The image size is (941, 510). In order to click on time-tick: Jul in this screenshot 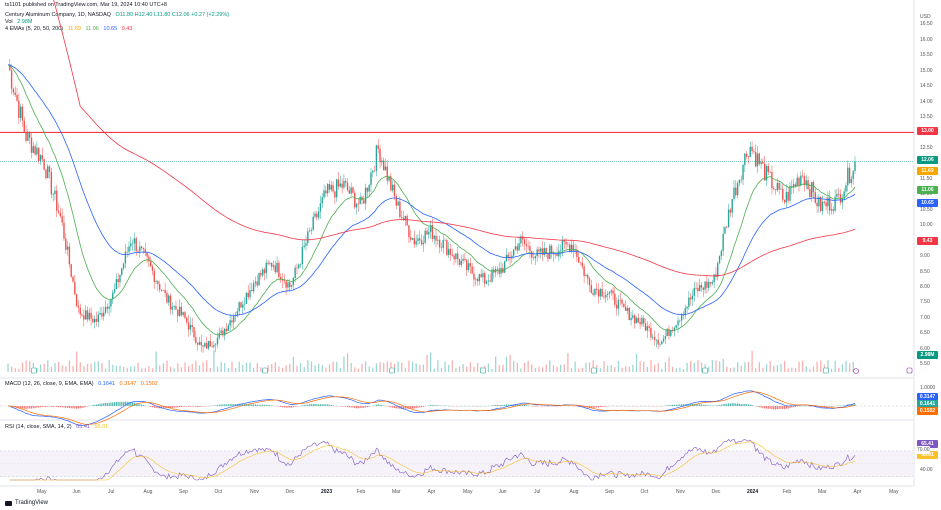, I will do `click(537, 492)`.